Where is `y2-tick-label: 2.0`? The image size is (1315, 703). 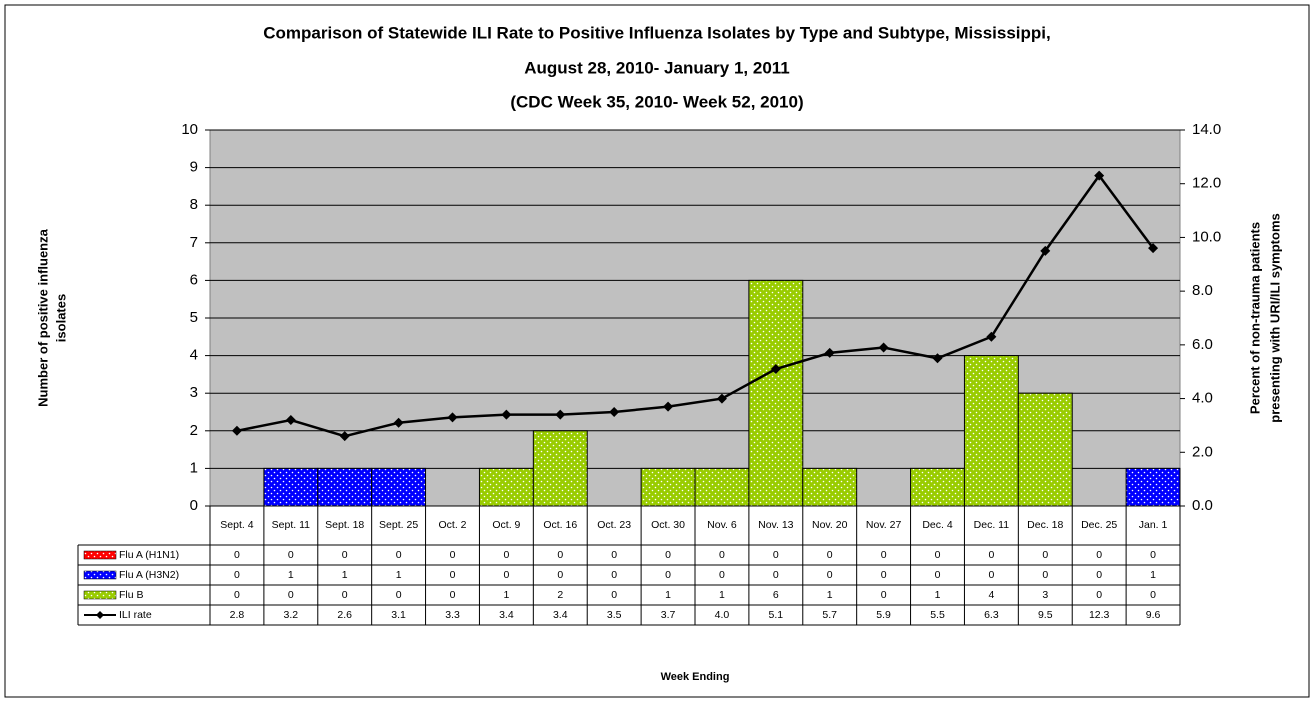 y2-tick-label: 2.0 is located at coordinates (1202, 451).